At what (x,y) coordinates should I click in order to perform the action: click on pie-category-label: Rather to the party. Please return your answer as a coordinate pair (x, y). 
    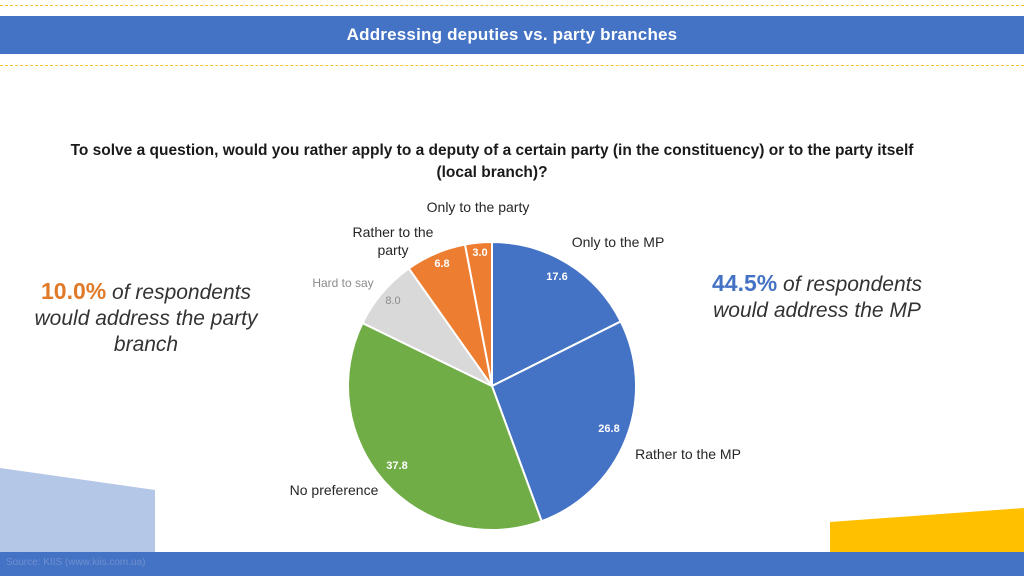
    Looking at the image, I should click on (393, 241).